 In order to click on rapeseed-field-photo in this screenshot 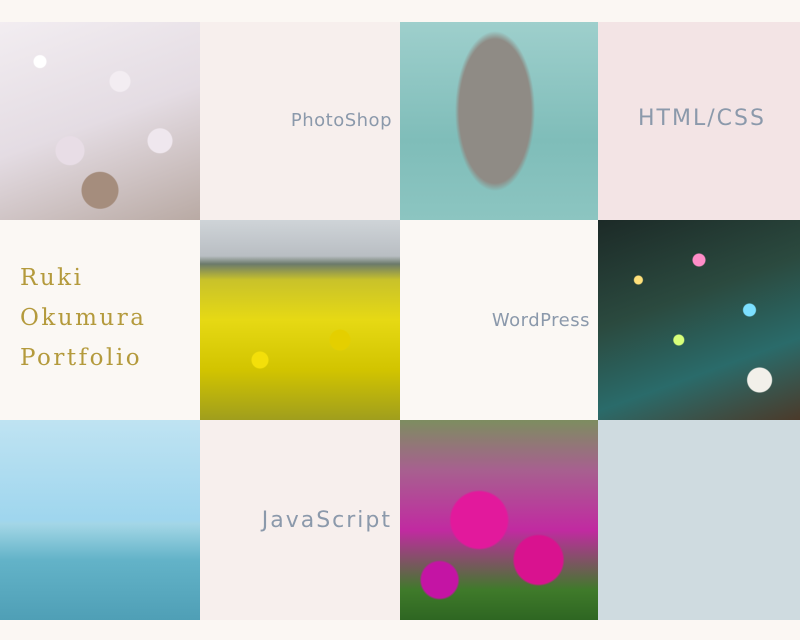, I will do `click(300, 320)`.